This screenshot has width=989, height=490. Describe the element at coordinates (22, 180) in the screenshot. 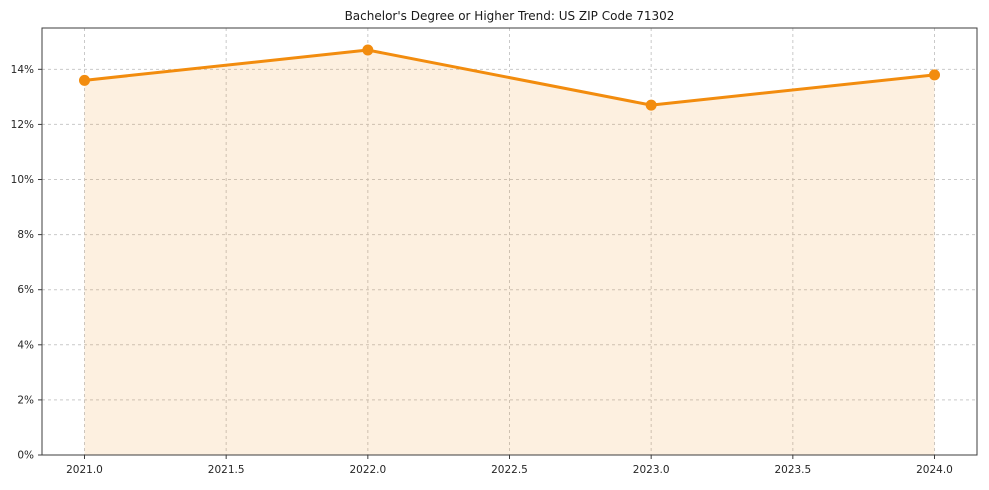

I see `y-tick-label: 10%` at that location.